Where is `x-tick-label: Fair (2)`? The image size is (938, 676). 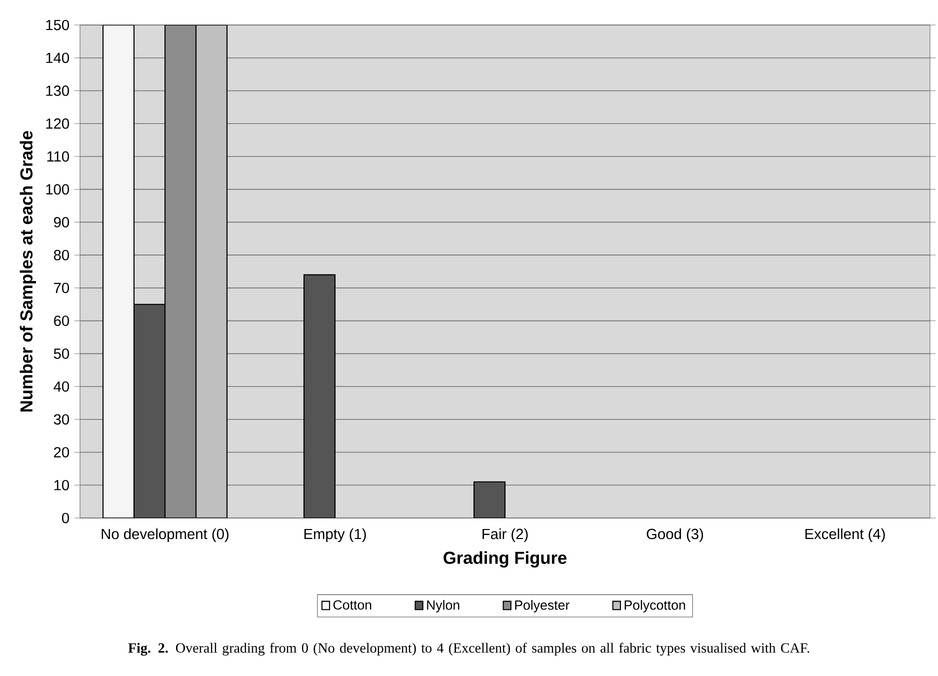 x-tick-label: Fair (2) is located at coordinates (505, 535).